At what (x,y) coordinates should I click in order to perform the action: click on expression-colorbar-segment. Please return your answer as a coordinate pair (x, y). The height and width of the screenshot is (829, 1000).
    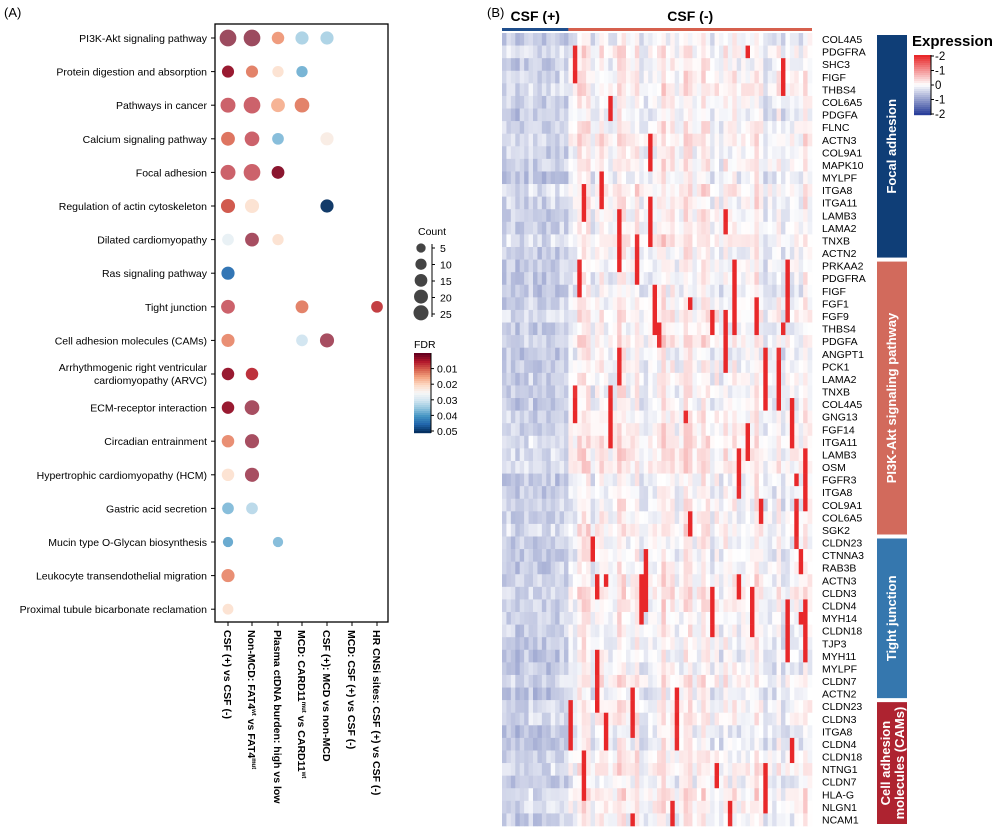
    Looking at the image, I should click on (922, 88).